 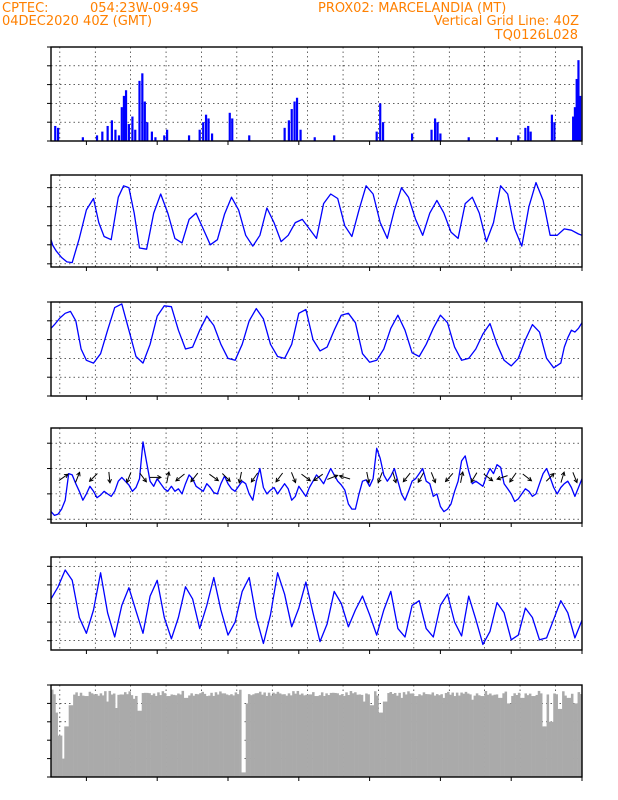 What do you see at coordinates (506, 21) in the screenshot?
I see `header-grid-note: Vertical Grid Line: 40Z` at bounding box center [506, 21].